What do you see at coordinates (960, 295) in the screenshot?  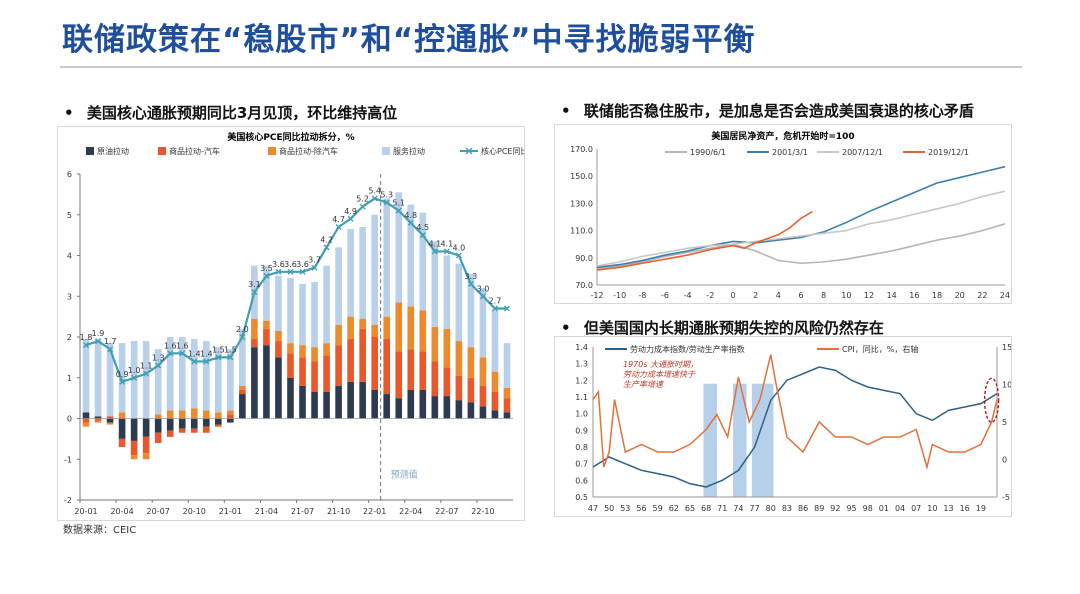 I see `x-tick-label: 20` at bounding box center [960, 295].